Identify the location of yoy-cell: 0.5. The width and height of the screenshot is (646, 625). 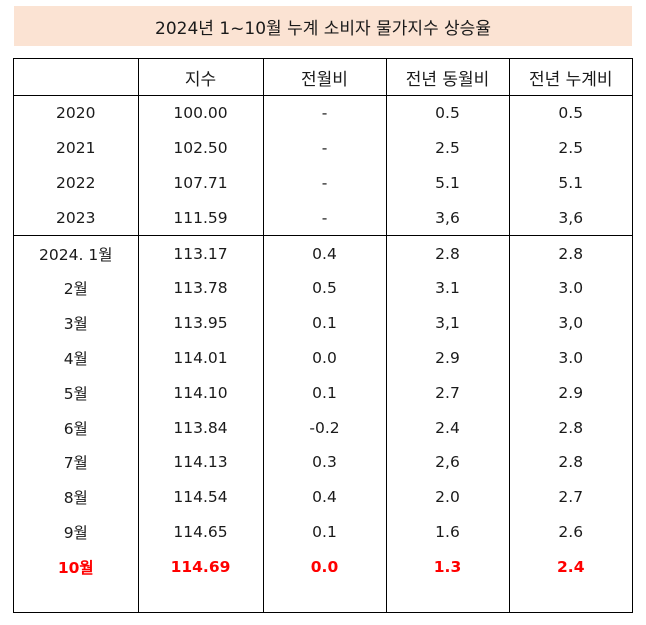
(447, 113).